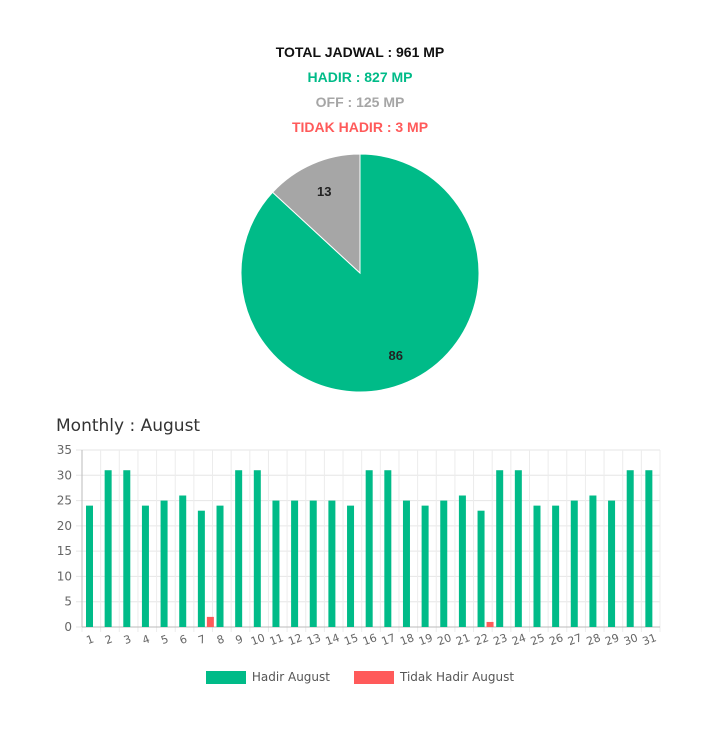 The width and height of the screenshot is (720, 738). What do you see at coordinates (164, 639) in the screenshot?
I see `x-tick-label: 5` at bounding box center [164, 639].